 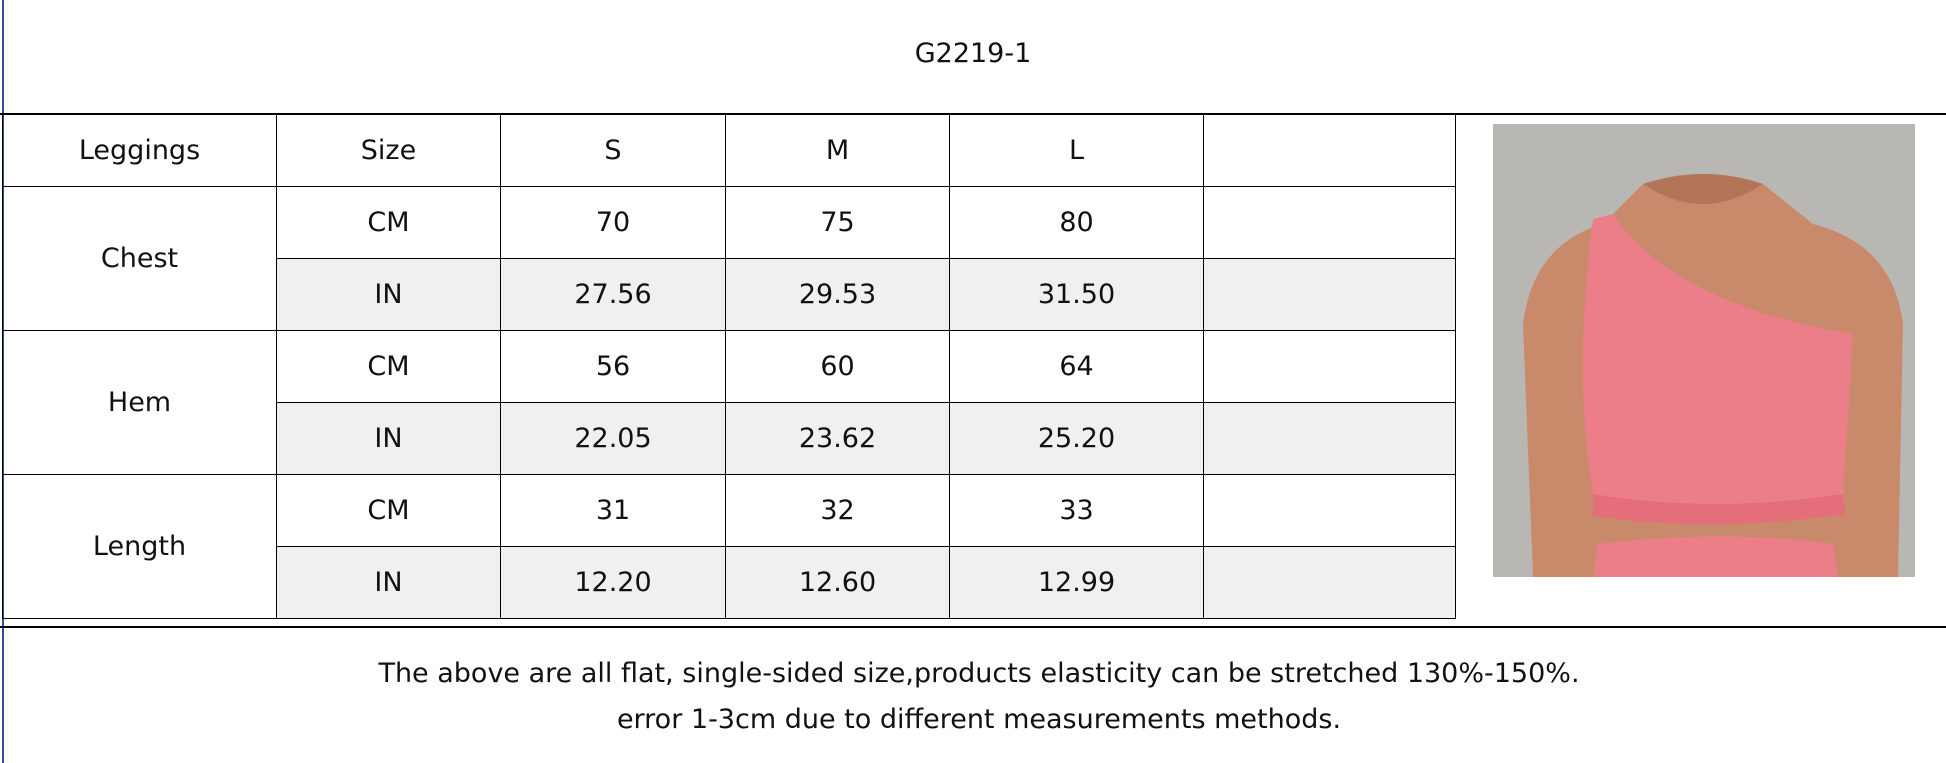 What do you see at coordinates (1076, 438) in the screenshot?
I see `value-cell: 25.20` at bounding box center [1076, 438].